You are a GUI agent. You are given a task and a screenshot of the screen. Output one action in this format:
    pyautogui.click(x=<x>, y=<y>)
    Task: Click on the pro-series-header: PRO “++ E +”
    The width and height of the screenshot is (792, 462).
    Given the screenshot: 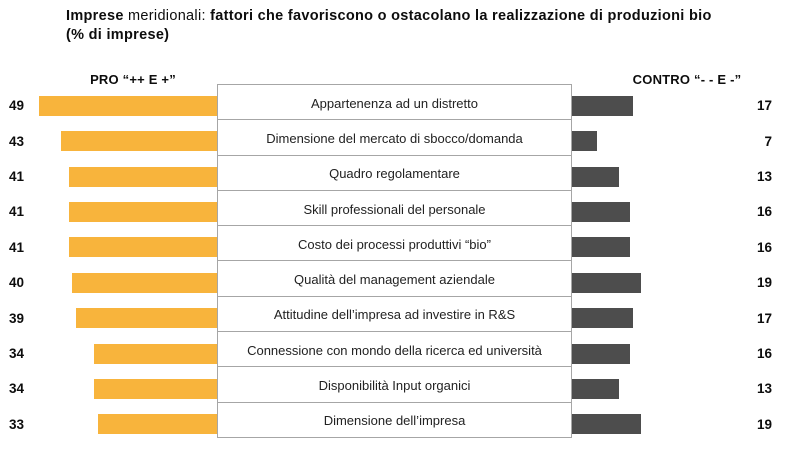 What is the action you would take?
    pyautogui.click(x=133, y=79)
    